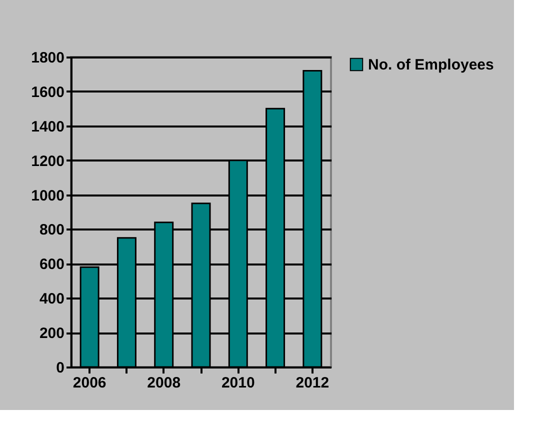 Image resolution: width=554 pixels, height=443 pixels. Describe the element at coordinates (431, 65) in the screenshot. I see `legend-label: No. of Employees` at that location.